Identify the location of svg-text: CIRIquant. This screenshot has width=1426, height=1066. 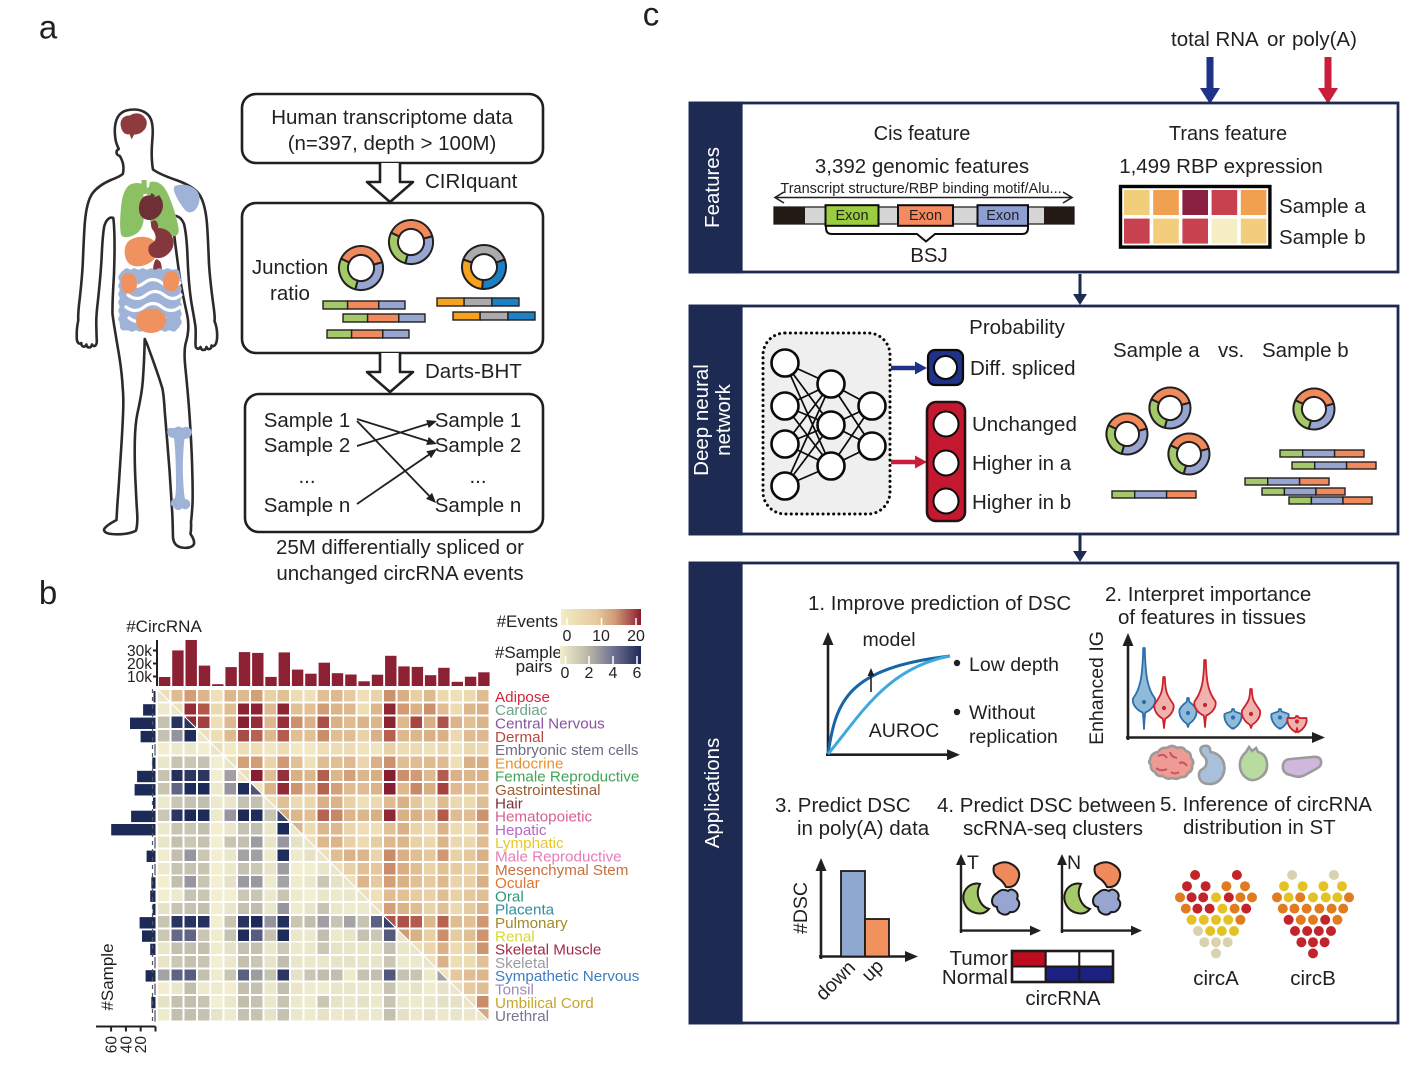
(471, 181).